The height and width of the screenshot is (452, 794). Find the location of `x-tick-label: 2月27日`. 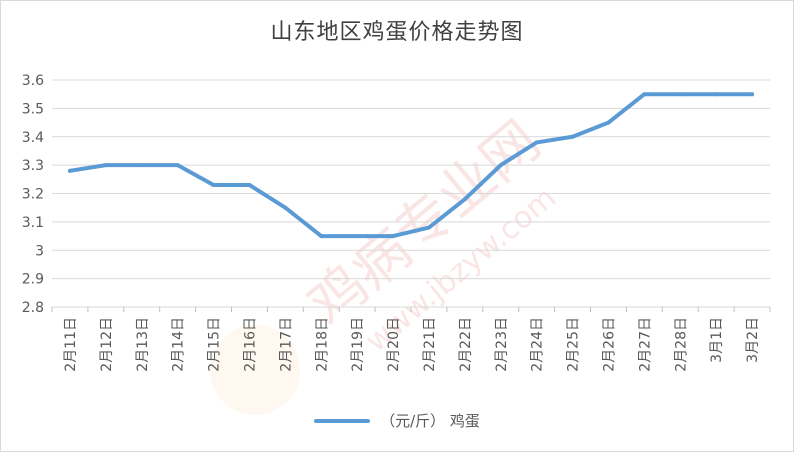

x-tick-label: 2月27日 is located at coordinates (645, 344).